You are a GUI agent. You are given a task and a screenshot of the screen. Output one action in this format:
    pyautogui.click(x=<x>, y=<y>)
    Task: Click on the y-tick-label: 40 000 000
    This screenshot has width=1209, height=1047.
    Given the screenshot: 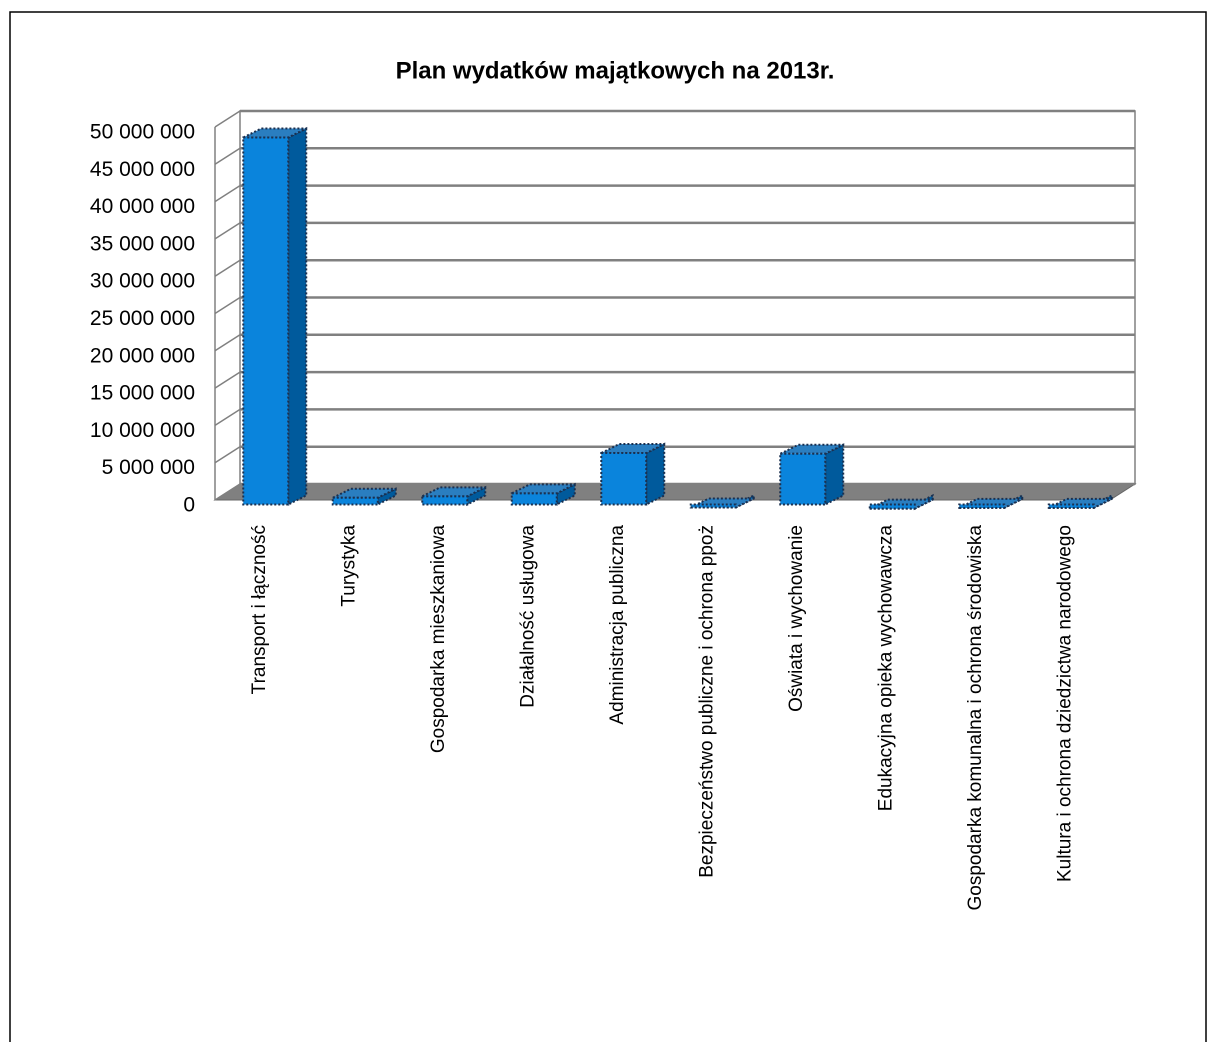 What is the action you would take?
    pyautogui.click(x=142, y=206)
    